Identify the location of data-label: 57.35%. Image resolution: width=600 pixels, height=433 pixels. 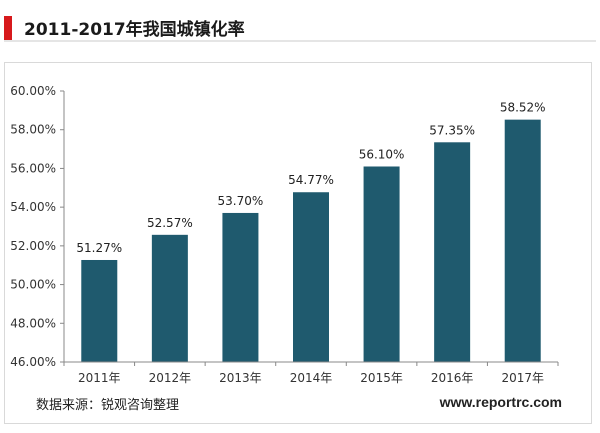
(452, 130).